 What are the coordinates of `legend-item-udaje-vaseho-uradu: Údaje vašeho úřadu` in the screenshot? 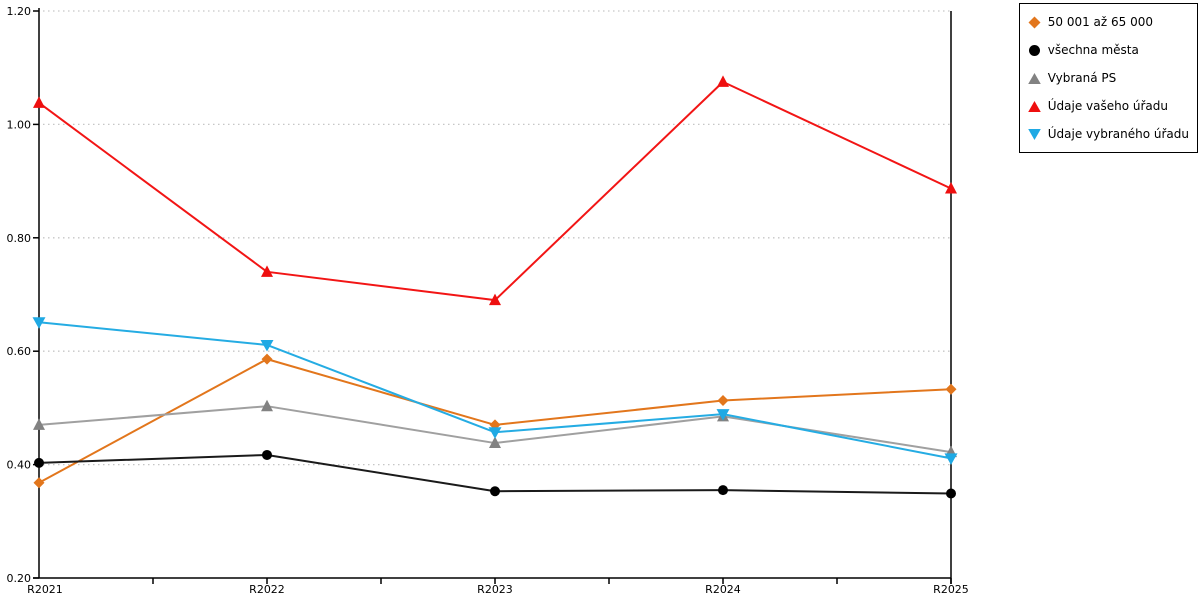 It's located at (1108, 106).